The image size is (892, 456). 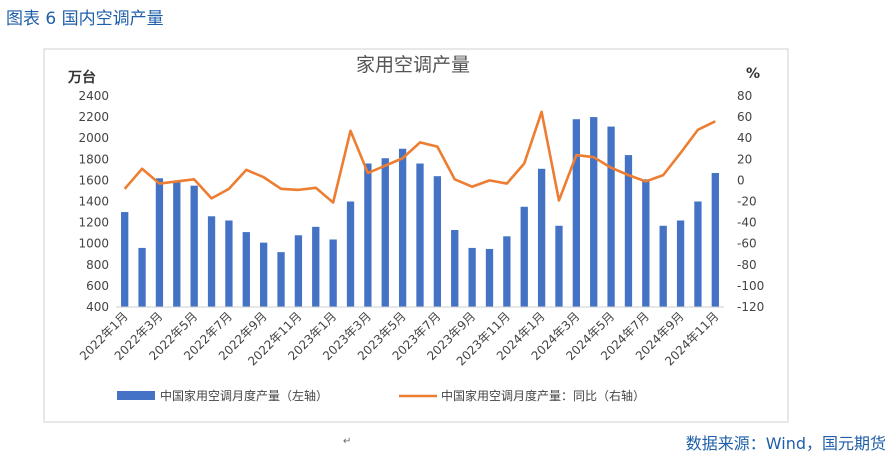 I want to click on chart-title: 家用空调产量, so click(x=413, y=65).